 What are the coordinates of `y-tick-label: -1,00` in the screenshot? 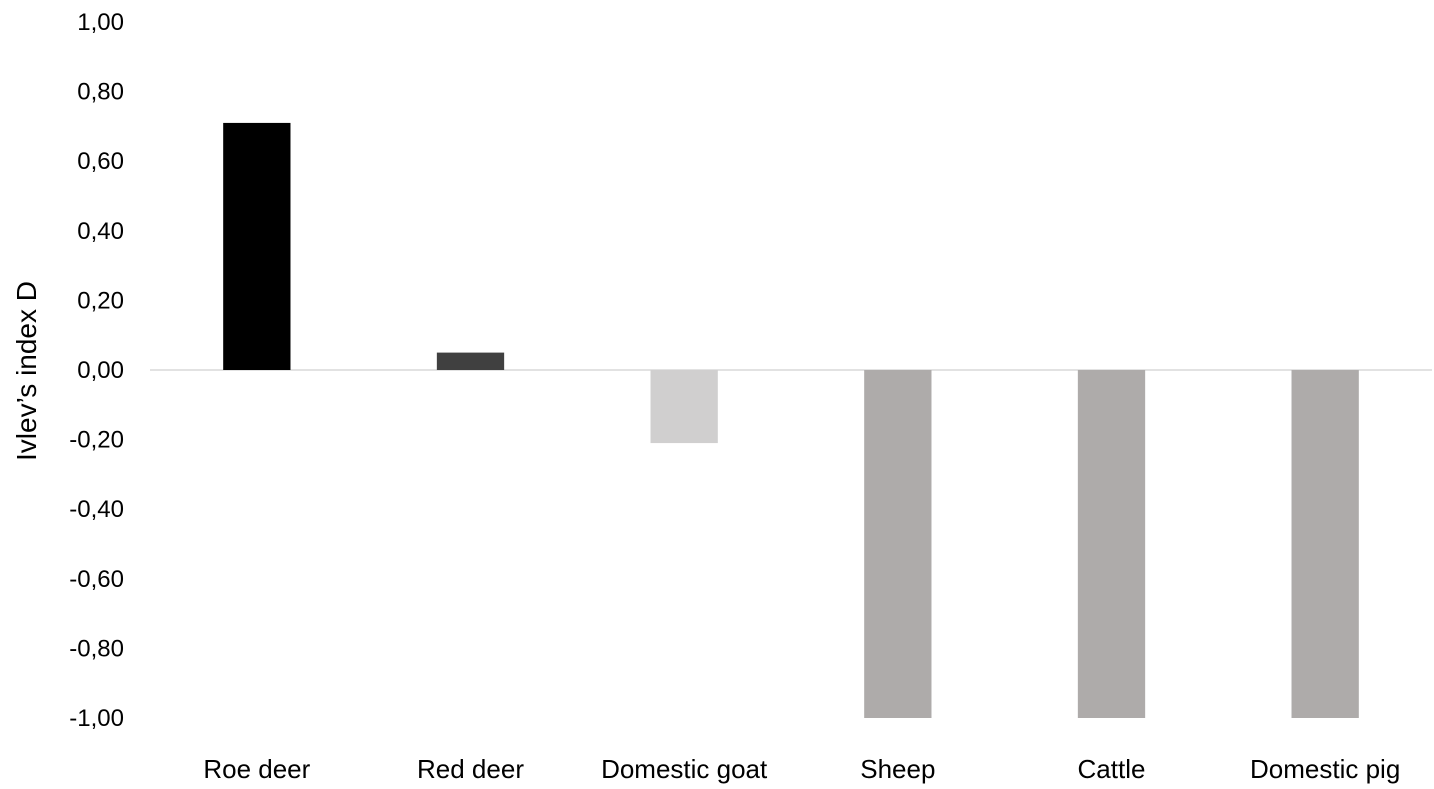 It's located at (96, 718).